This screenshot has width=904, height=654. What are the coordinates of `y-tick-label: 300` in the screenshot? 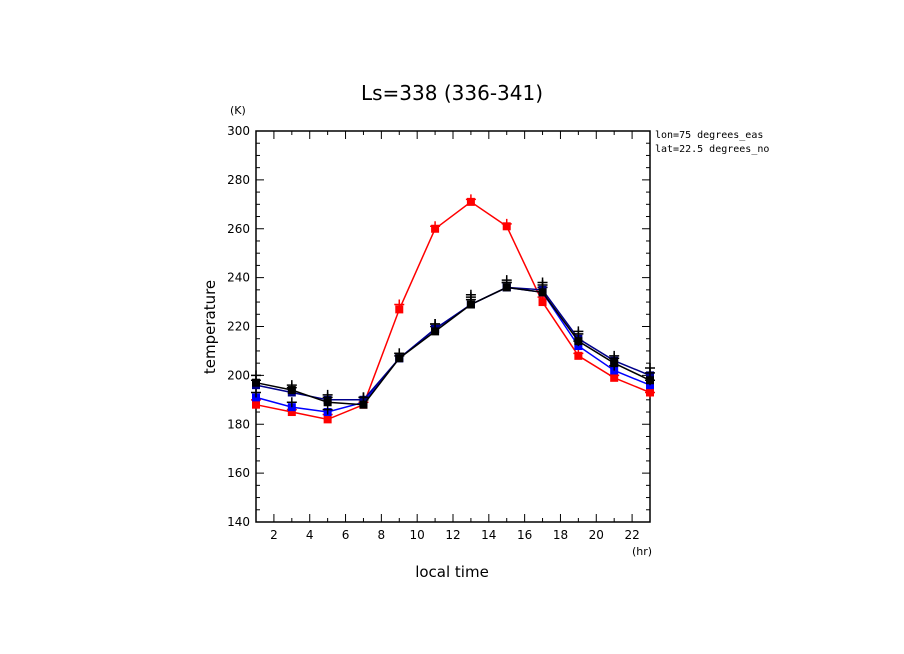 It's located at (238, 131).